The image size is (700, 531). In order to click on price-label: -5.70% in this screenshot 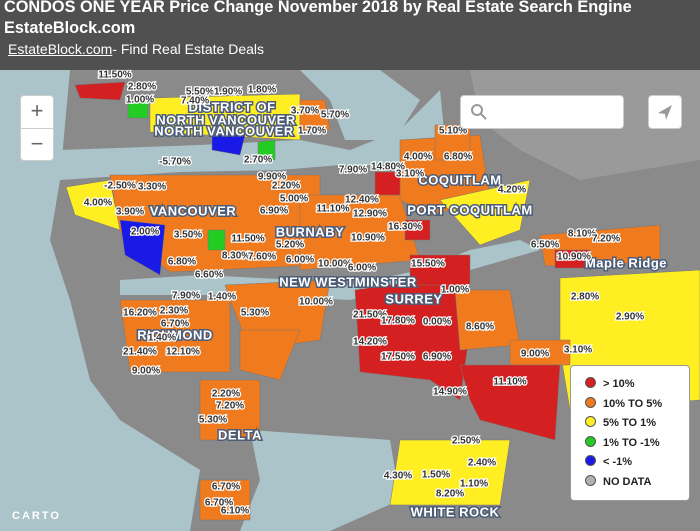, I will do `click(175, 162)`.